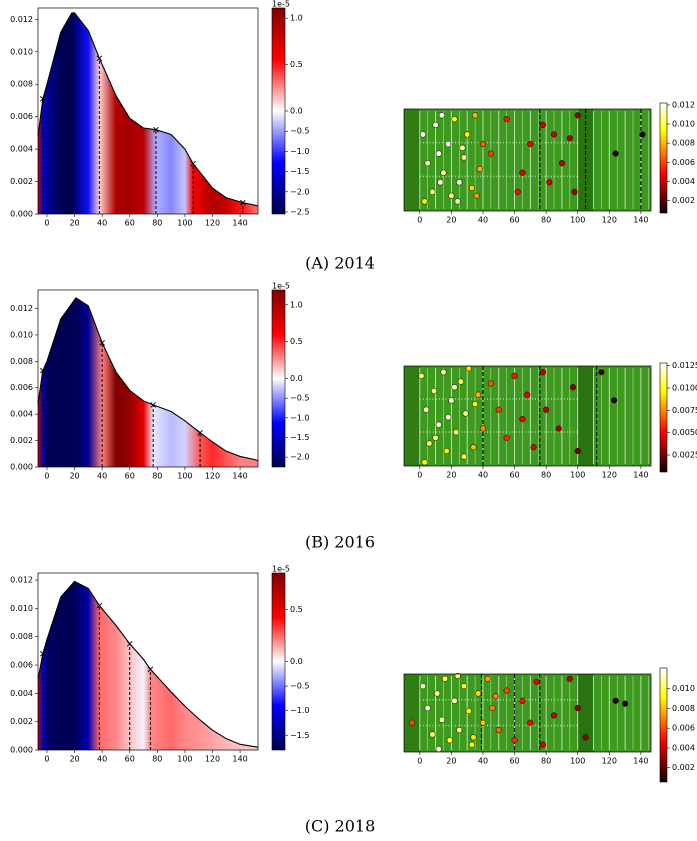  Describe the element at coordinates (21, 181) in the screenshot. I see `y-tick-label: 0.002` at that location.